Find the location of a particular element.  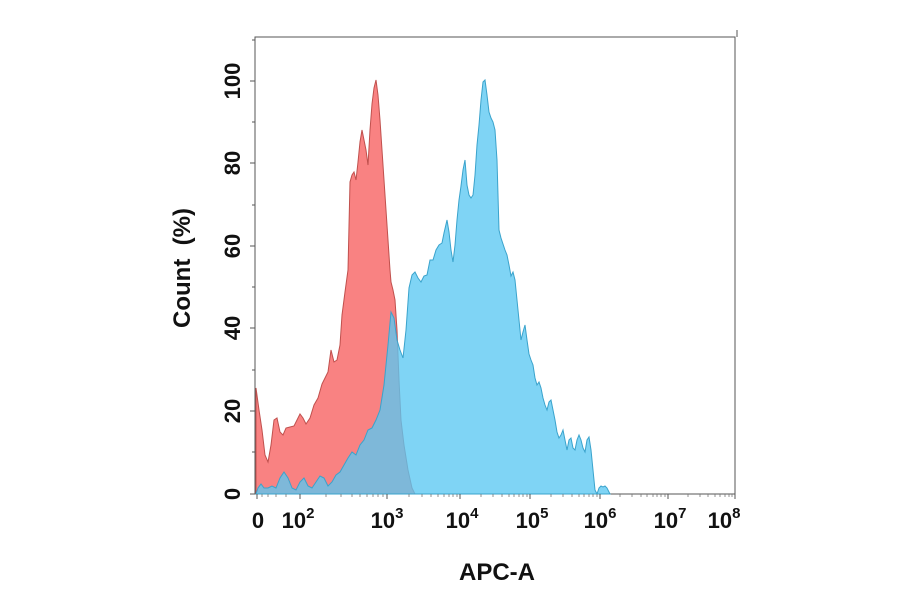

x-tick-label: 10⁸ is located at coordinates (724, 519).